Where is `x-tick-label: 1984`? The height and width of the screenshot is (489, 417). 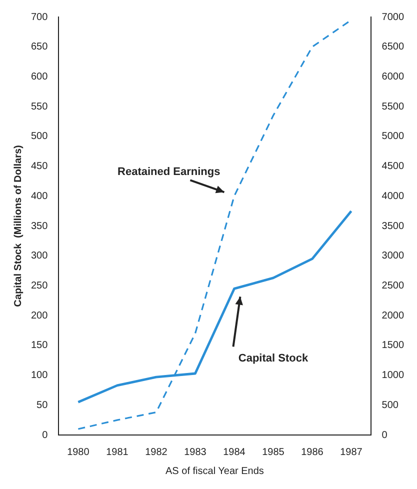
x-tick-label: 1984 is located at coordinates (234, 452).